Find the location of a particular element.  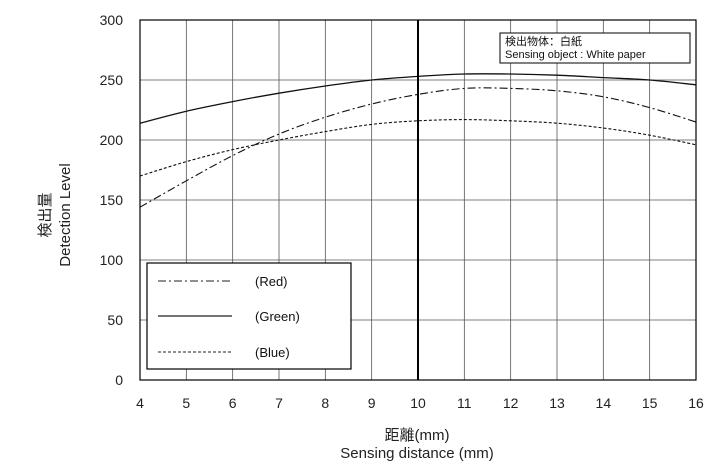

x-tick-label: 9 is located at coordinates (372, 403).